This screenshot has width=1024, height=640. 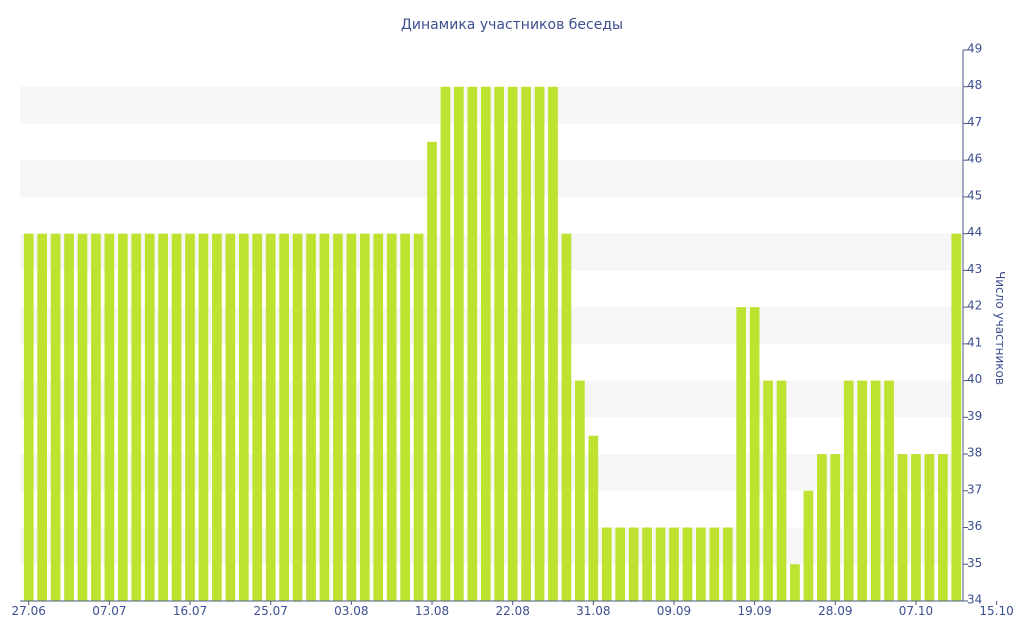 I want to click on x-tick-label: 22.08, so click(x=512, y=611).